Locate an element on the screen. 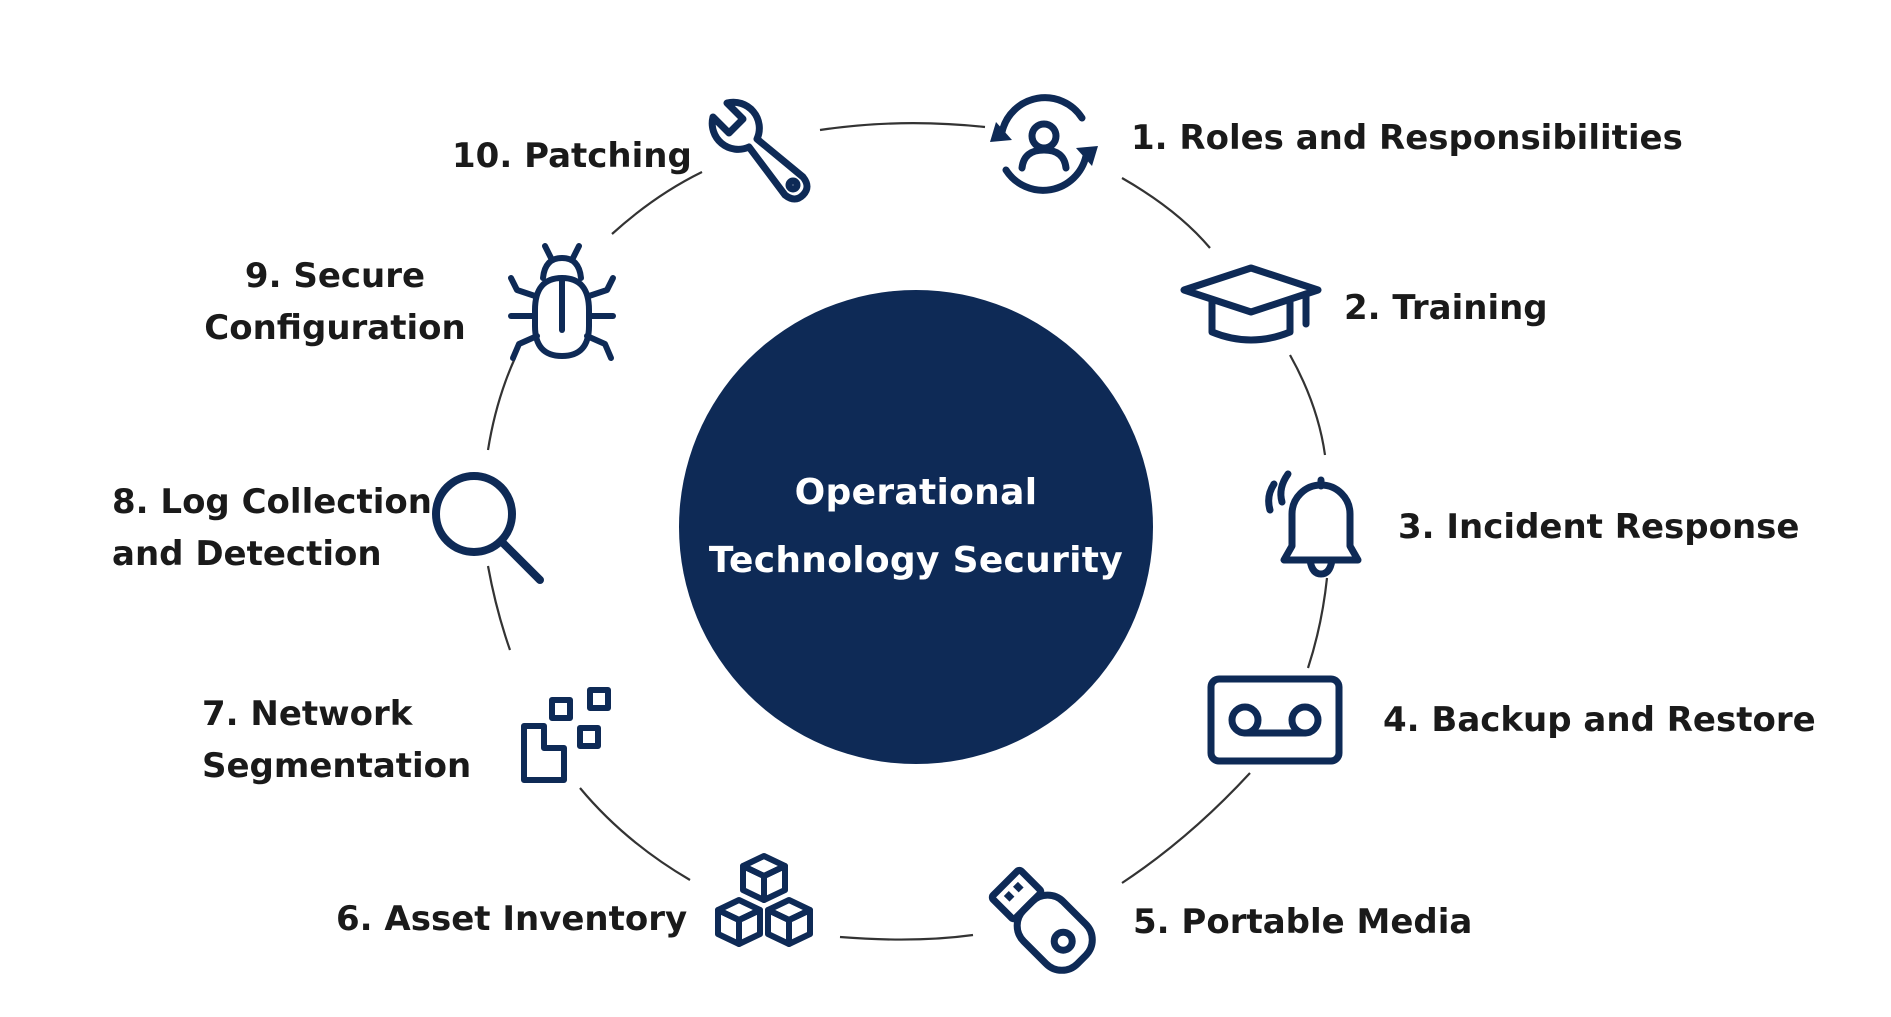 This screenshot has height=1017, width=1891. magnifier-icon is located at coordinates (488, 528).